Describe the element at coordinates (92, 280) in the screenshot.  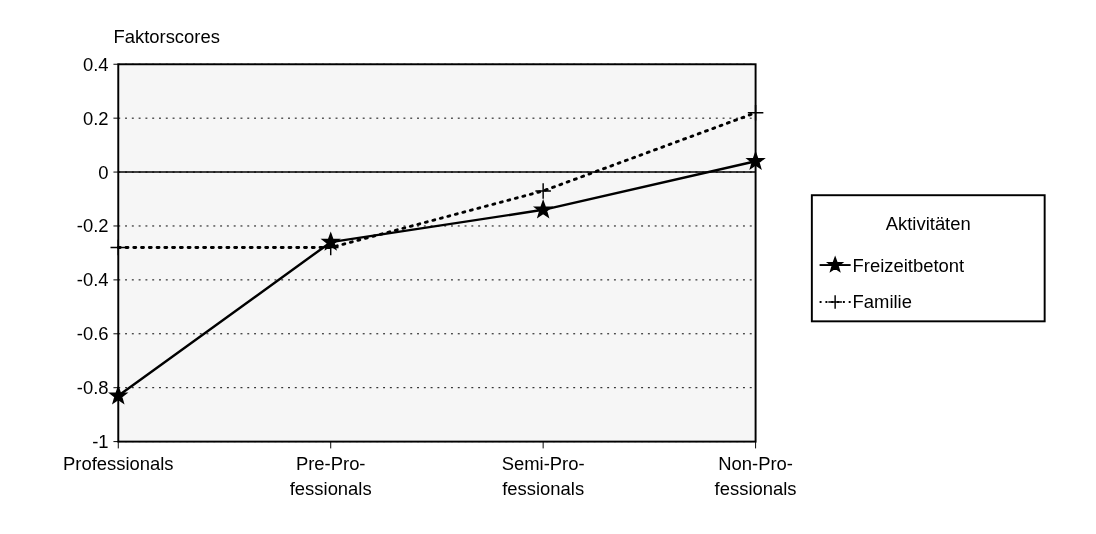
I see `y-tick-label: -0.4` at that location.